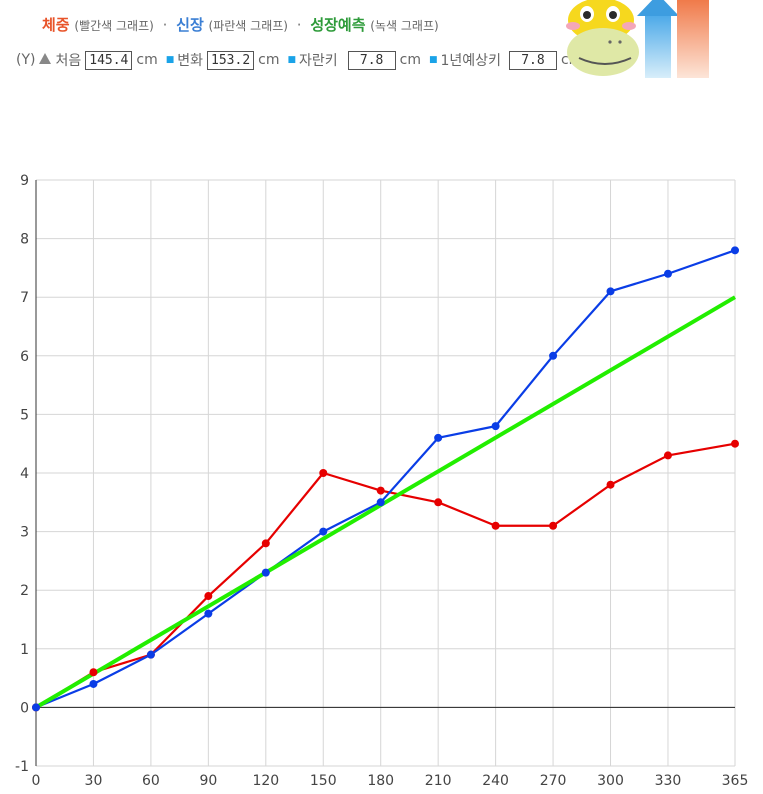 This screenshot has height=794, width=763. I want to click on forecast-label: 1년예상키, so click(470, 61).